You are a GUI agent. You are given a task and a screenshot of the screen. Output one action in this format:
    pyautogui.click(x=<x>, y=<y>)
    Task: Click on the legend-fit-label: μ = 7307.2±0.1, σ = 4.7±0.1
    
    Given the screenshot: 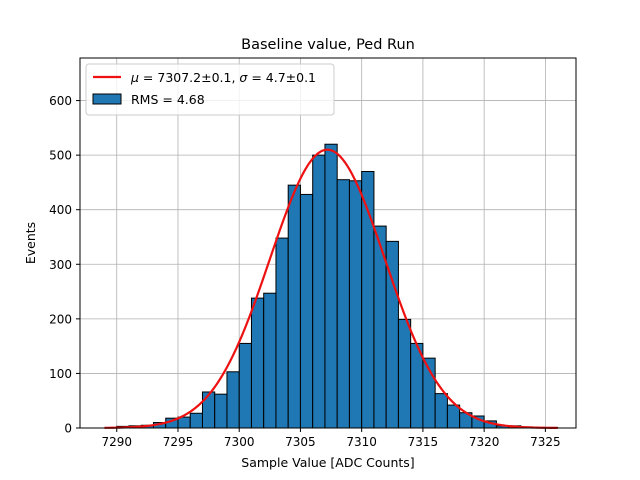 What is the action you would take?
    pyautogui.click(x=223, y=77)
    